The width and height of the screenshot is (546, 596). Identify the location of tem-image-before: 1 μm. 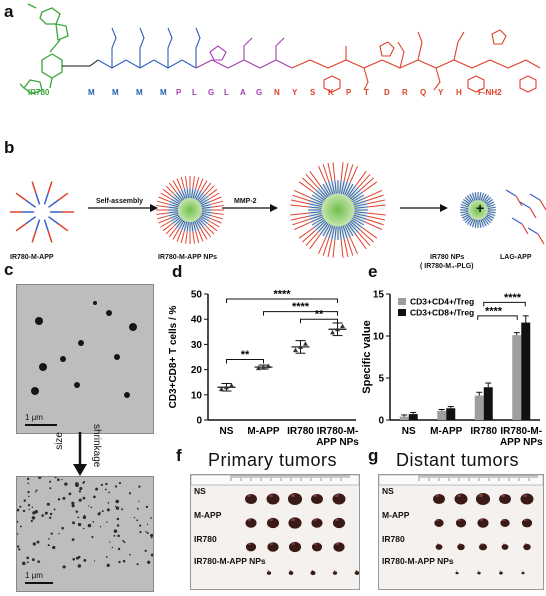
(85, 359).